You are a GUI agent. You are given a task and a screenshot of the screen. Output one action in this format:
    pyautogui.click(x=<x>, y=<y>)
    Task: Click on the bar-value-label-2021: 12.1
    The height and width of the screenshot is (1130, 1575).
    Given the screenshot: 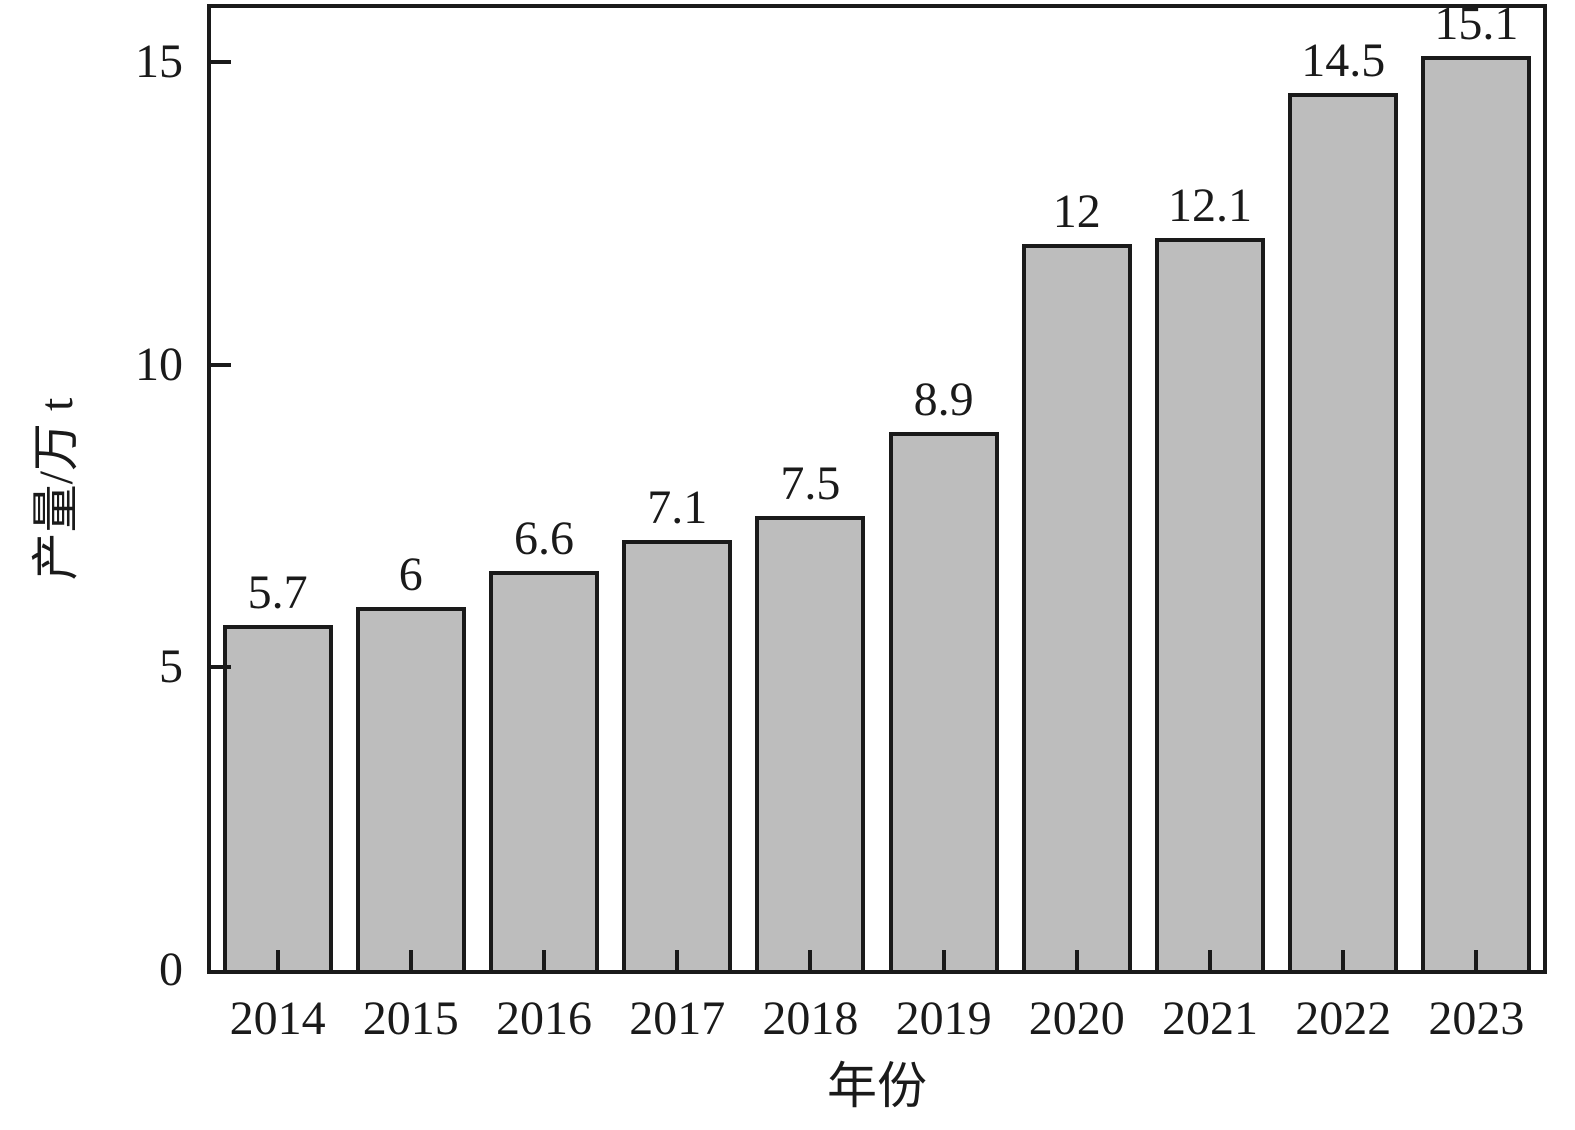 What is the action you would take?
    pyautogui.click(x=1210, y=205)
    